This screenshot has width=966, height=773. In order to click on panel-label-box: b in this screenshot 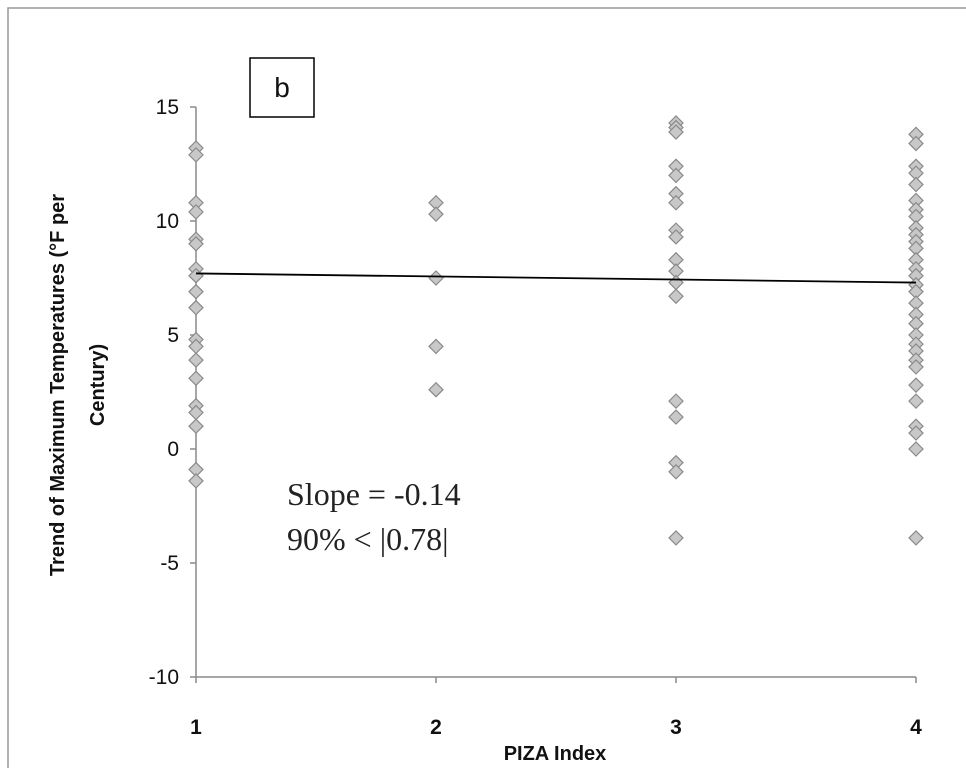, I will do `click(282, 87)`.